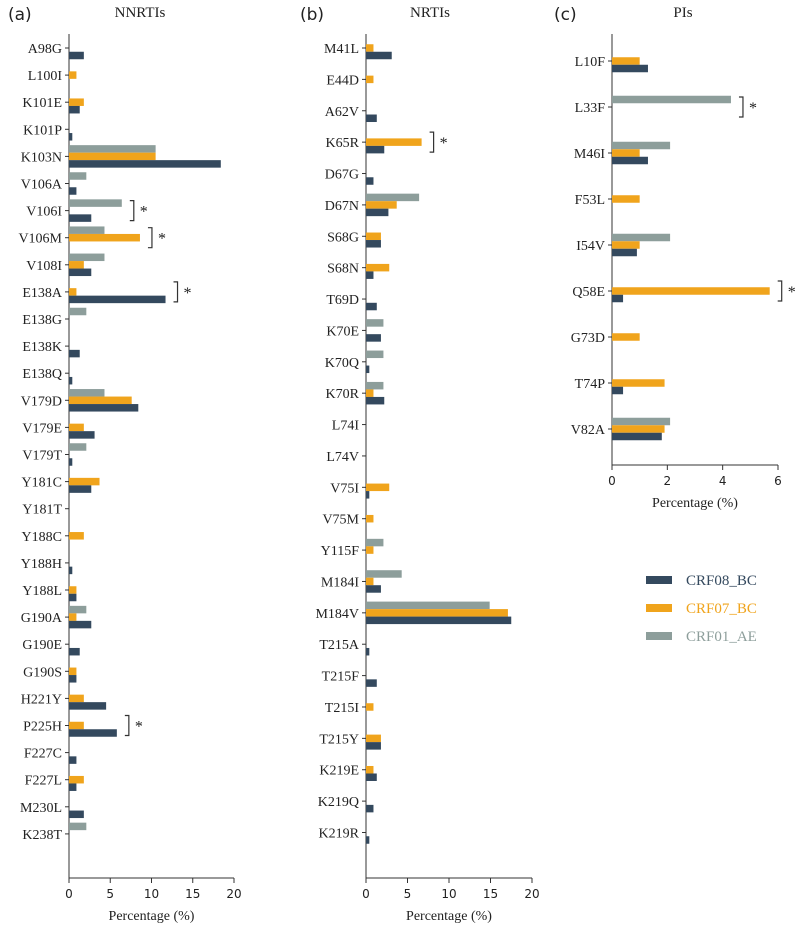 The image size is (800, 936). I want to click on category-label: K238T, so click(42, 835).